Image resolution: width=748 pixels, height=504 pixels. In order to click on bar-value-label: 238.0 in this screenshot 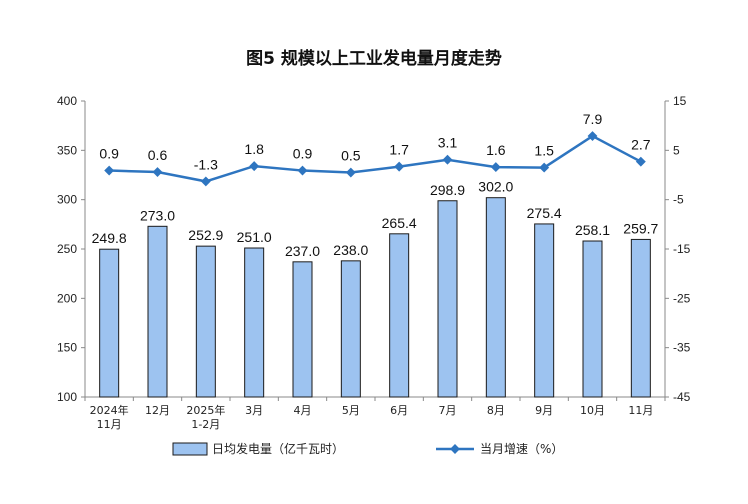, I will do `click(350, 250)`.